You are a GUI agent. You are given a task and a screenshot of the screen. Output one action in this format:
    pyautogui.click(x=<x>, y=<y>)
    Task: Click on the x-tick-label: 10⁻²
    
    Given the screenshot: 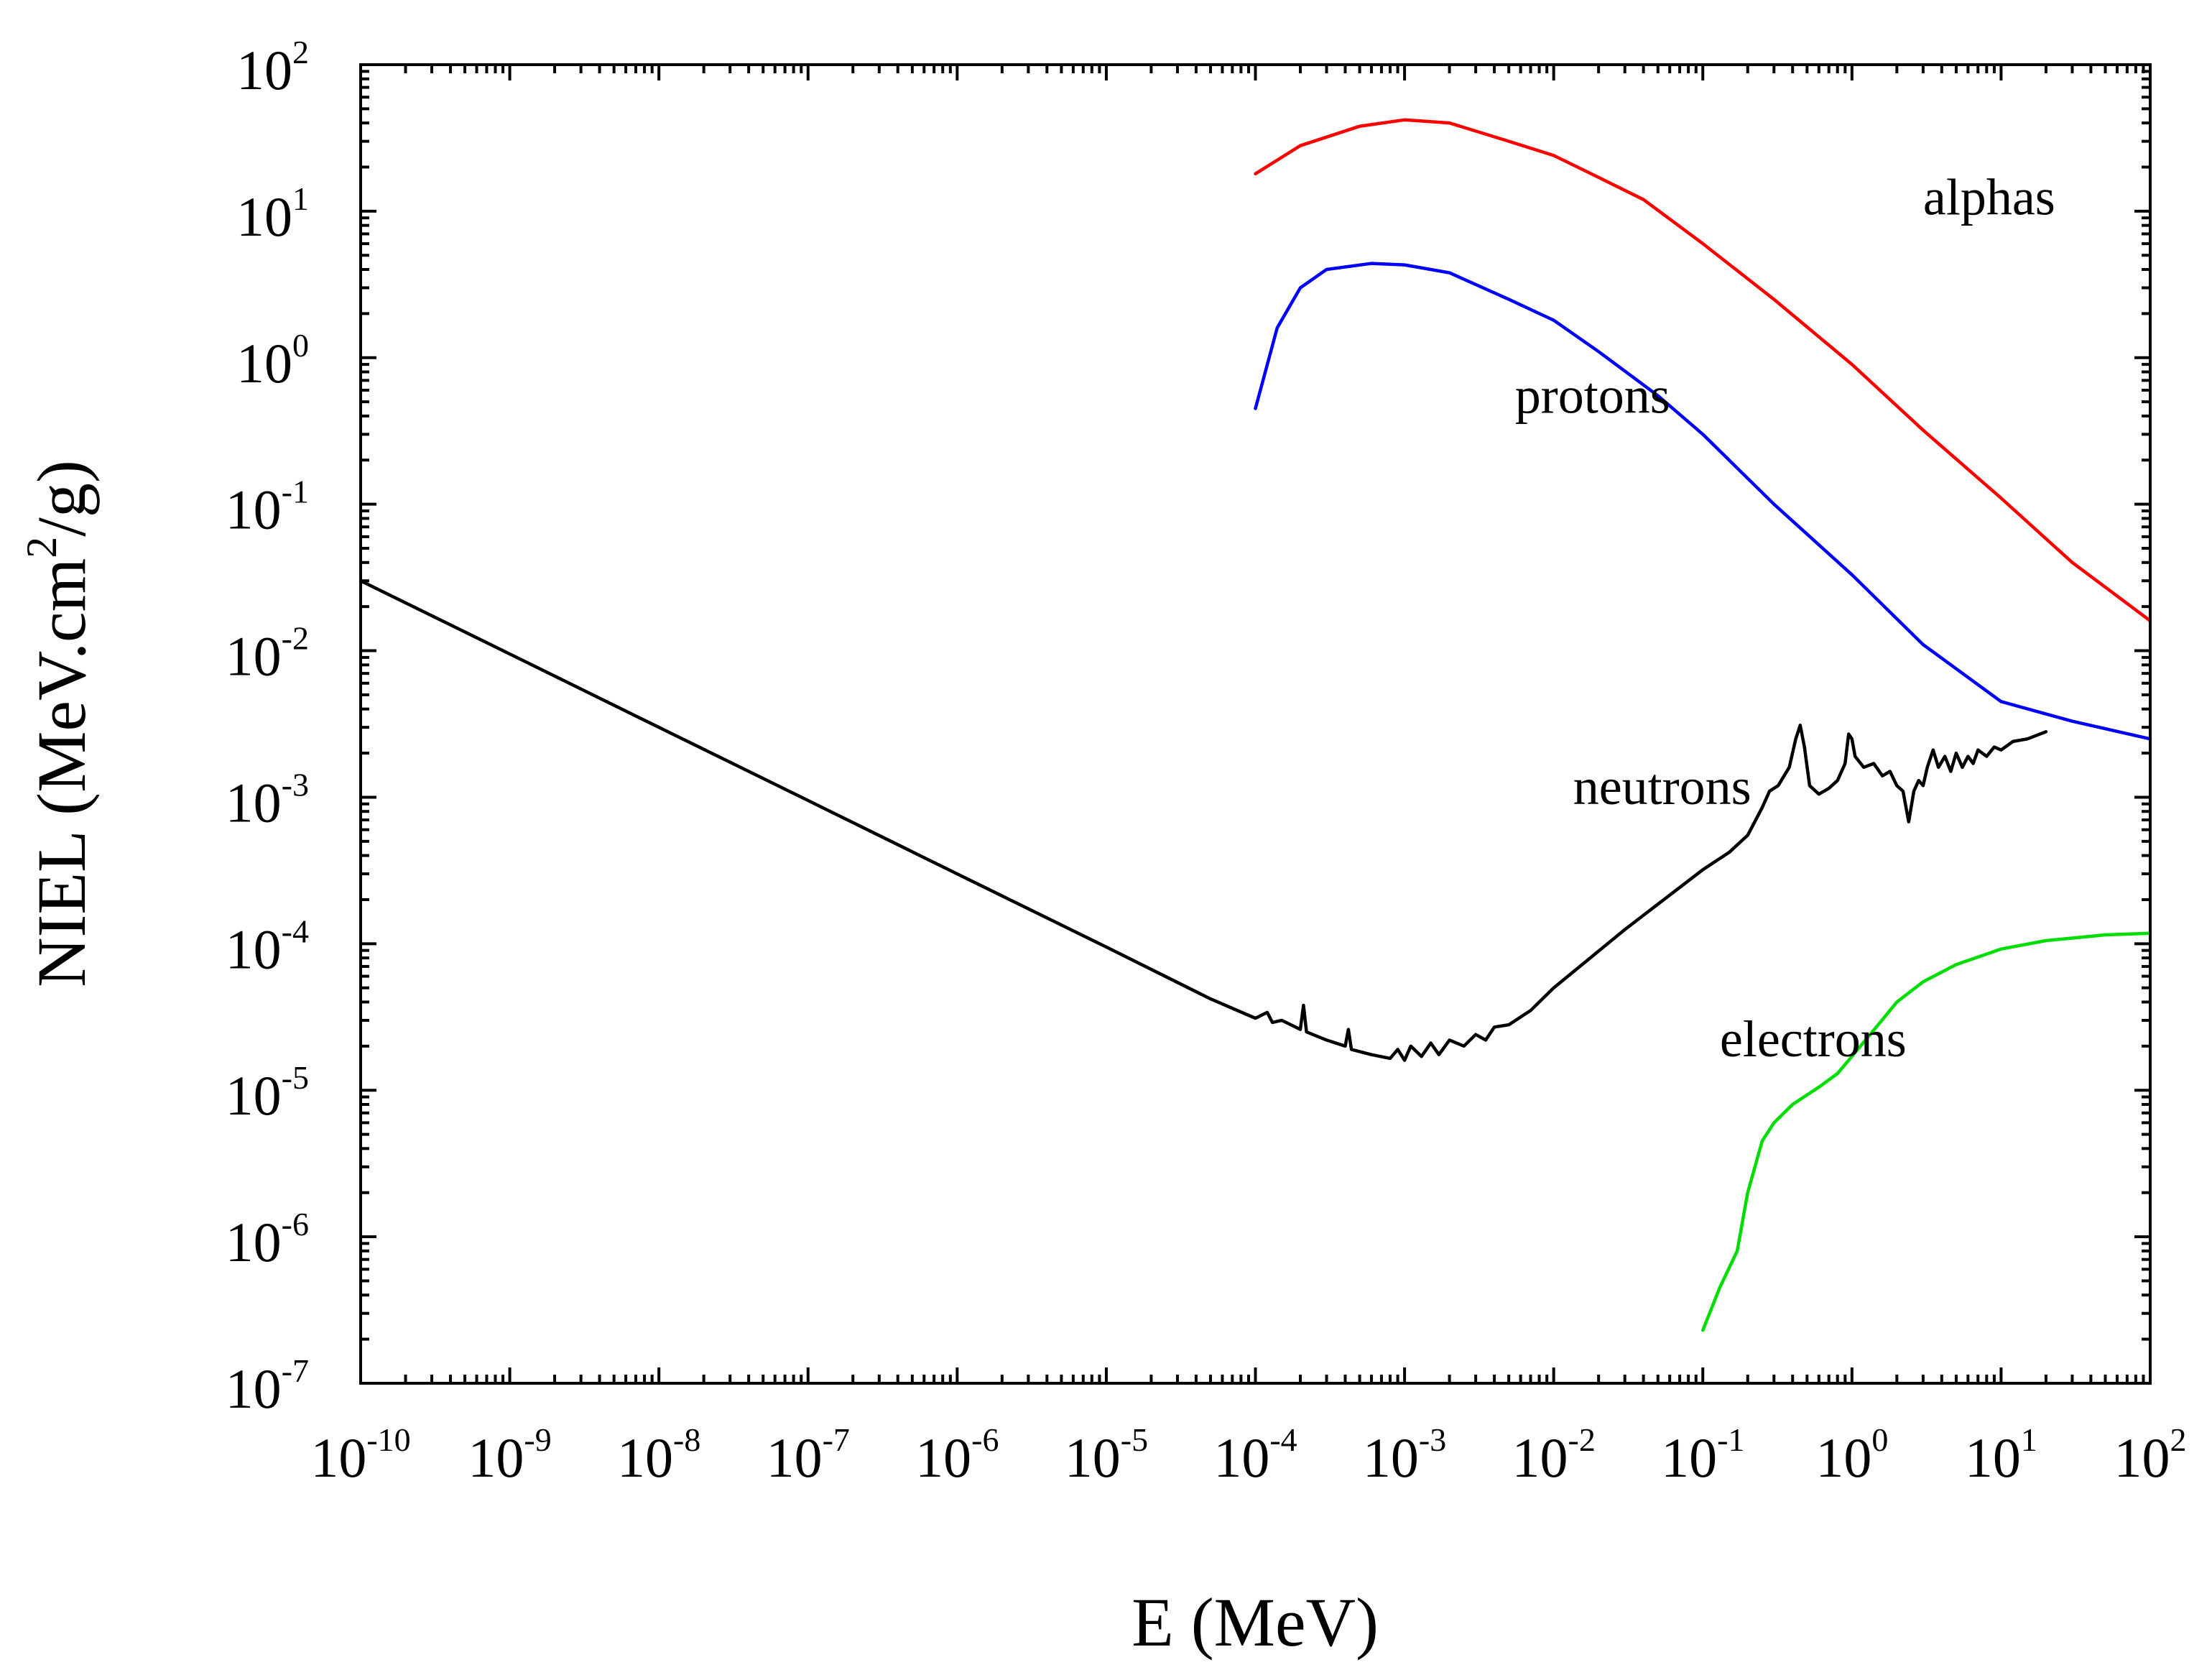 What is the action you would take?
    pyautogui.click(x=1554, y=1455)
    